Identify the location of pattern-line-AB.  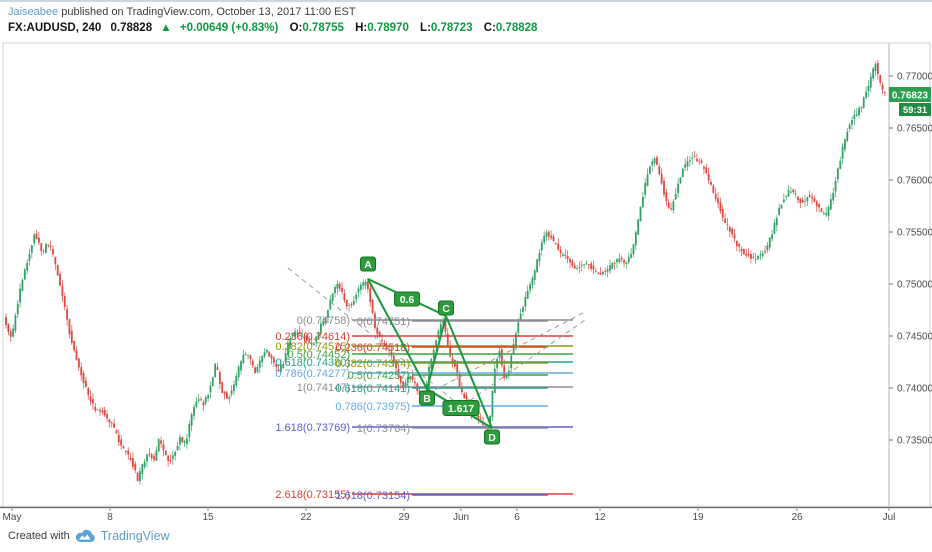
(397, 334).